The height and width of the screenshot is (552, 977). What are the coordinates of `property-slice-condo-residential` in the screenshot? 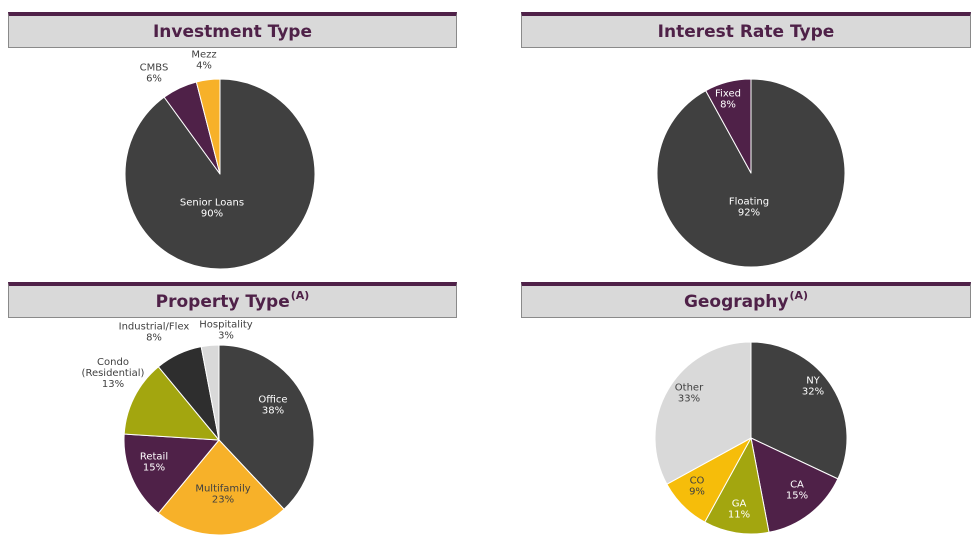 It's located at (171, 403).